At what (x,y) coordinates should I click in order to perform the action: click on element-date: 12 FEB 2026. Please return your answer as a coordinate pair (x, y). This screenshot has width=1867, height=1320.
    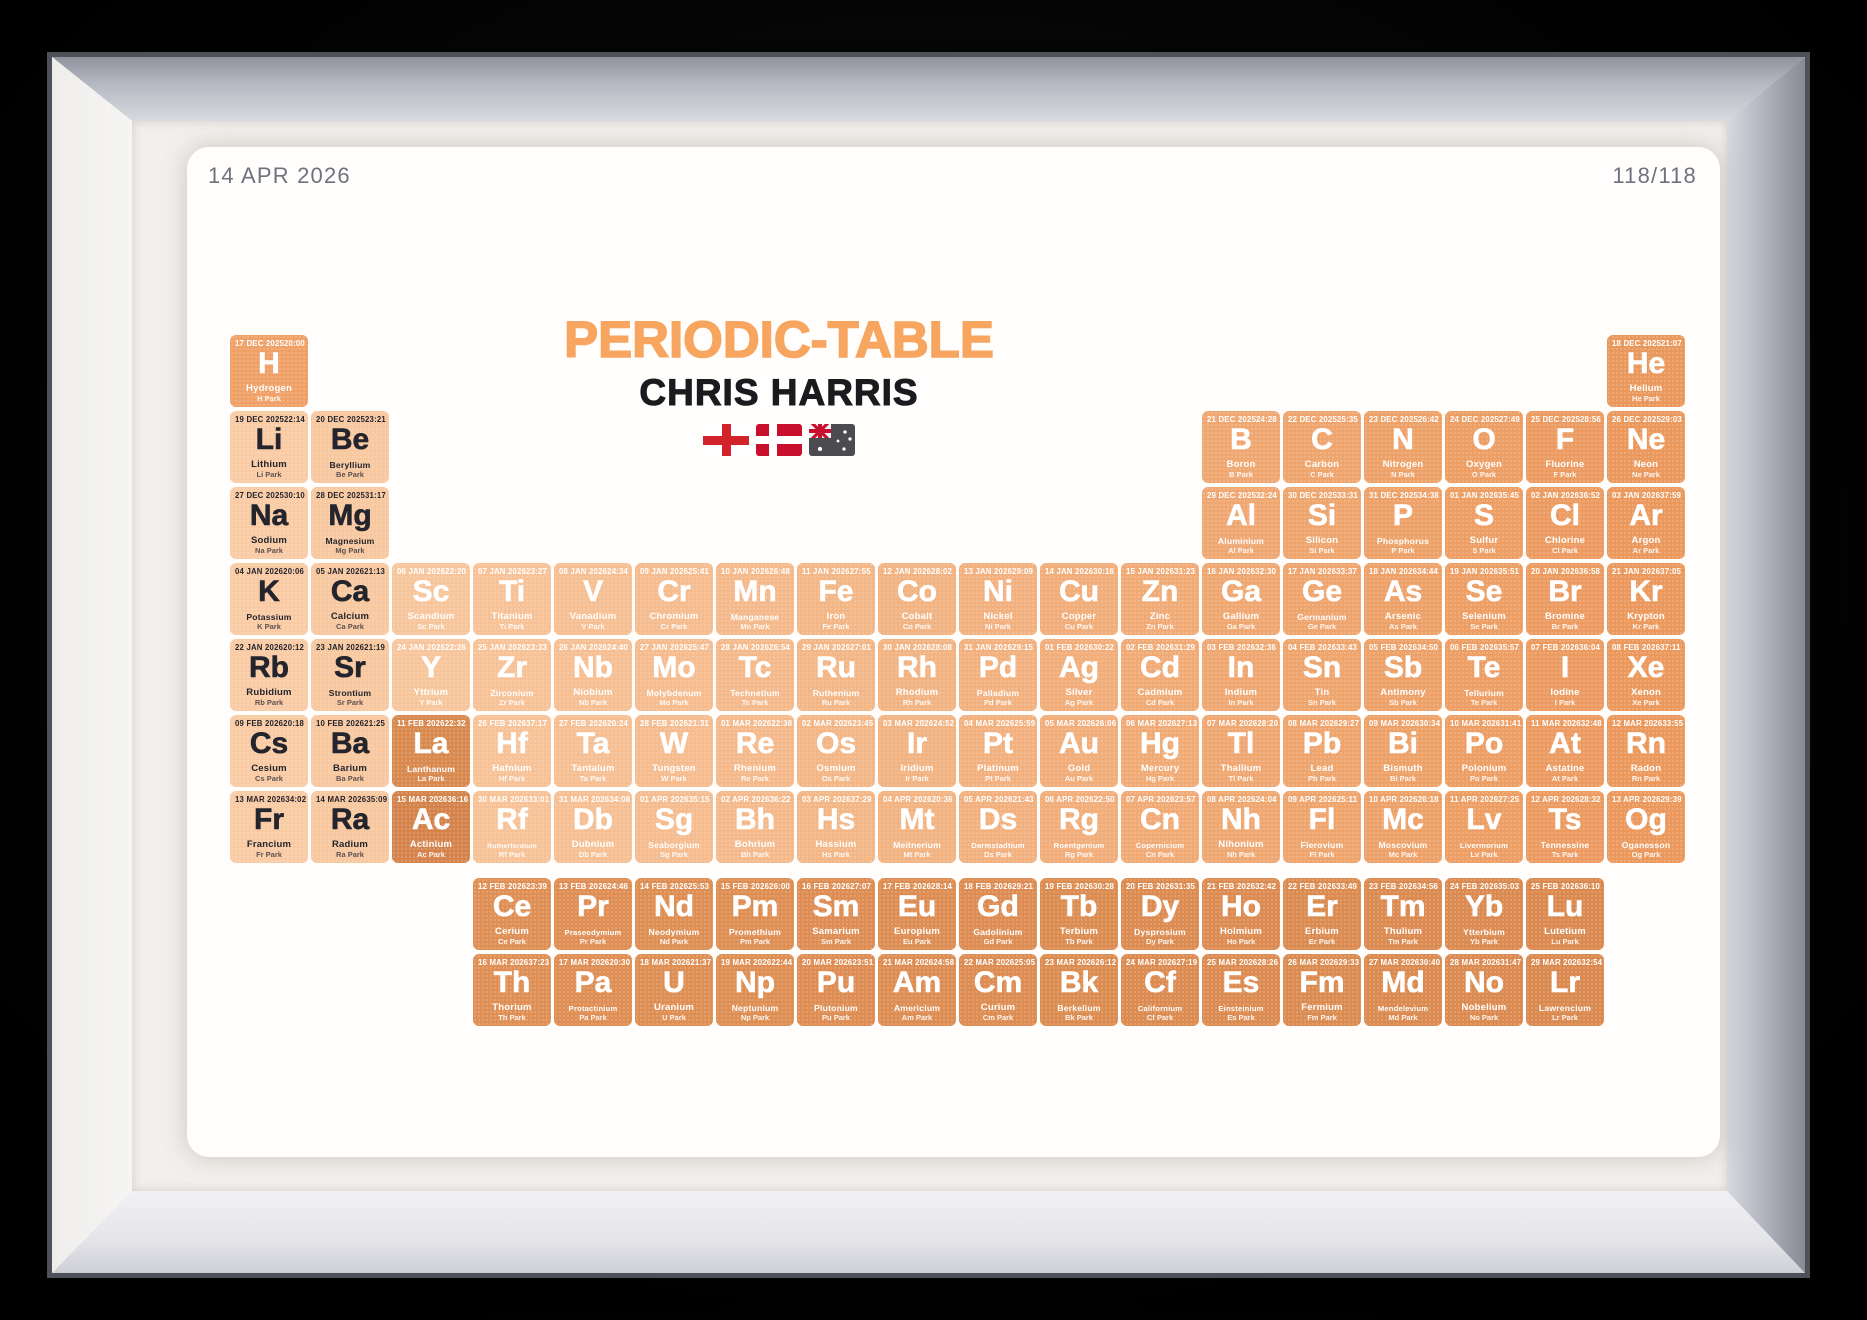
    Looking at the image, I should click on (502, 886).